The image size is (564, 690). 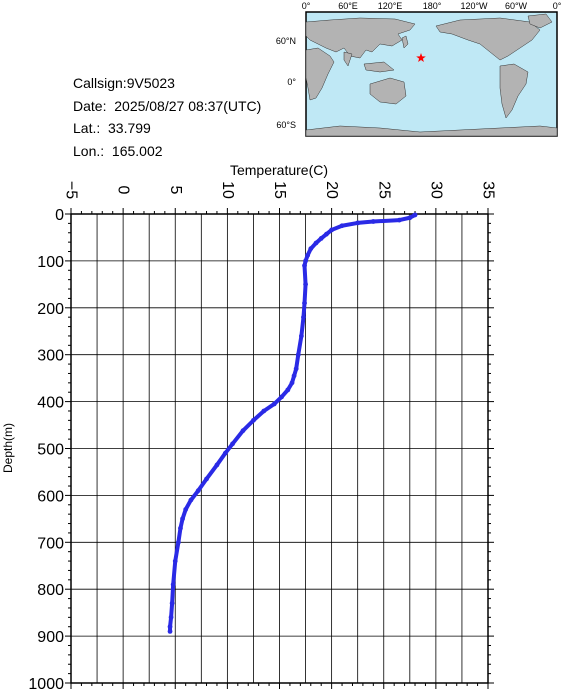 I want to click on x-tick-labels: −5 0 5 10 15 20 25 30 35, so click(x=280, y=190).